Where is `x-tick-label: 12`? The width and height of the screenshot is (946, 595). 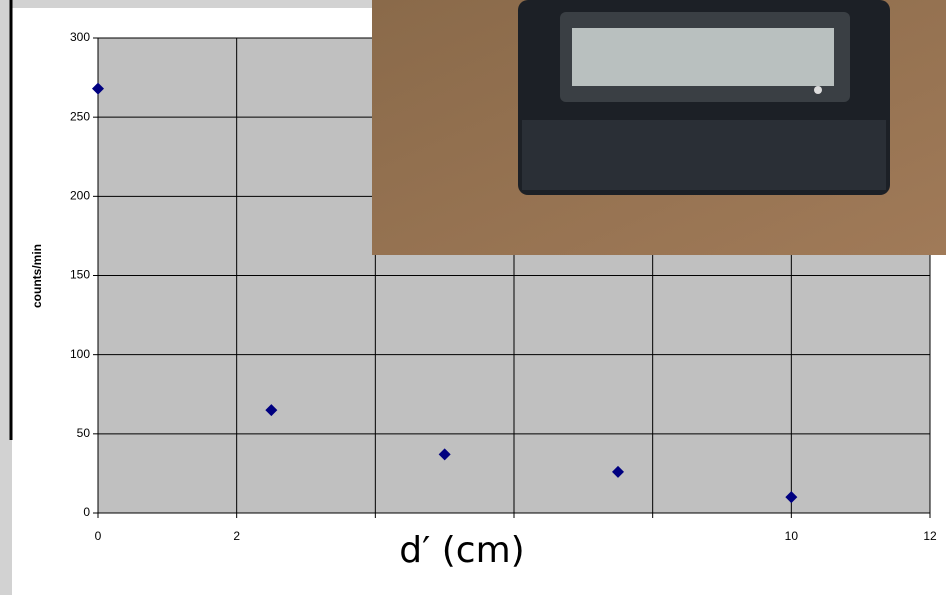
x-tick-label: 12 is located at coordinates (930, 536).